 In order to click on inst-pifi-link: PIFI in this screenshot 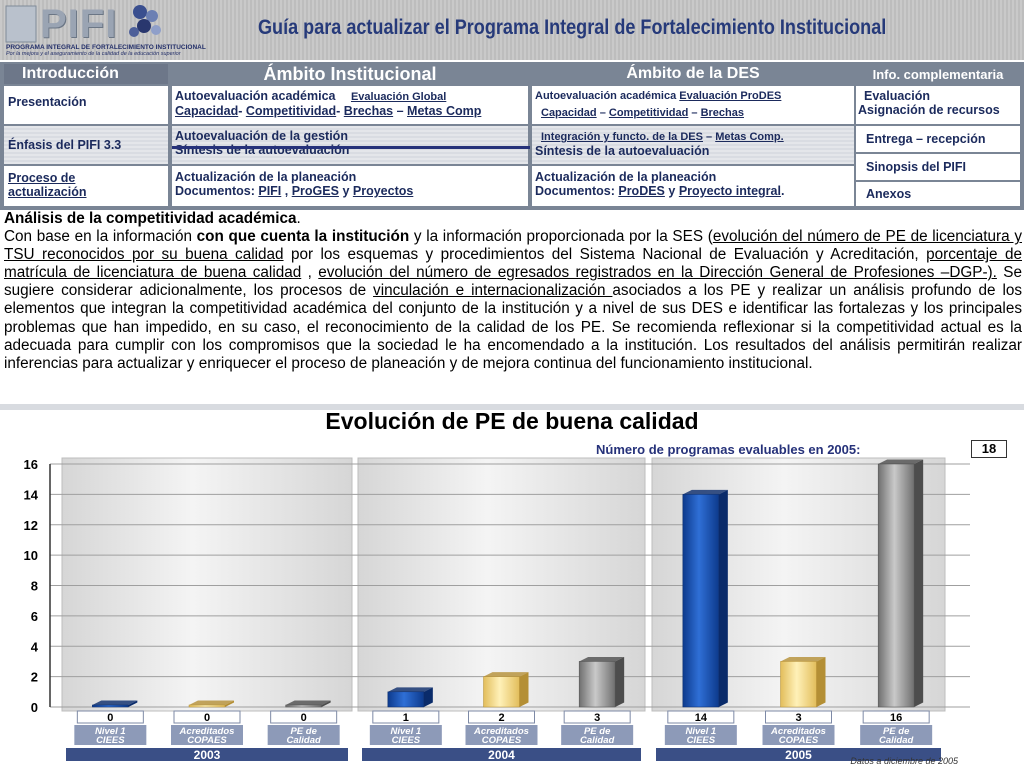, I will do `click(270, 191)`.